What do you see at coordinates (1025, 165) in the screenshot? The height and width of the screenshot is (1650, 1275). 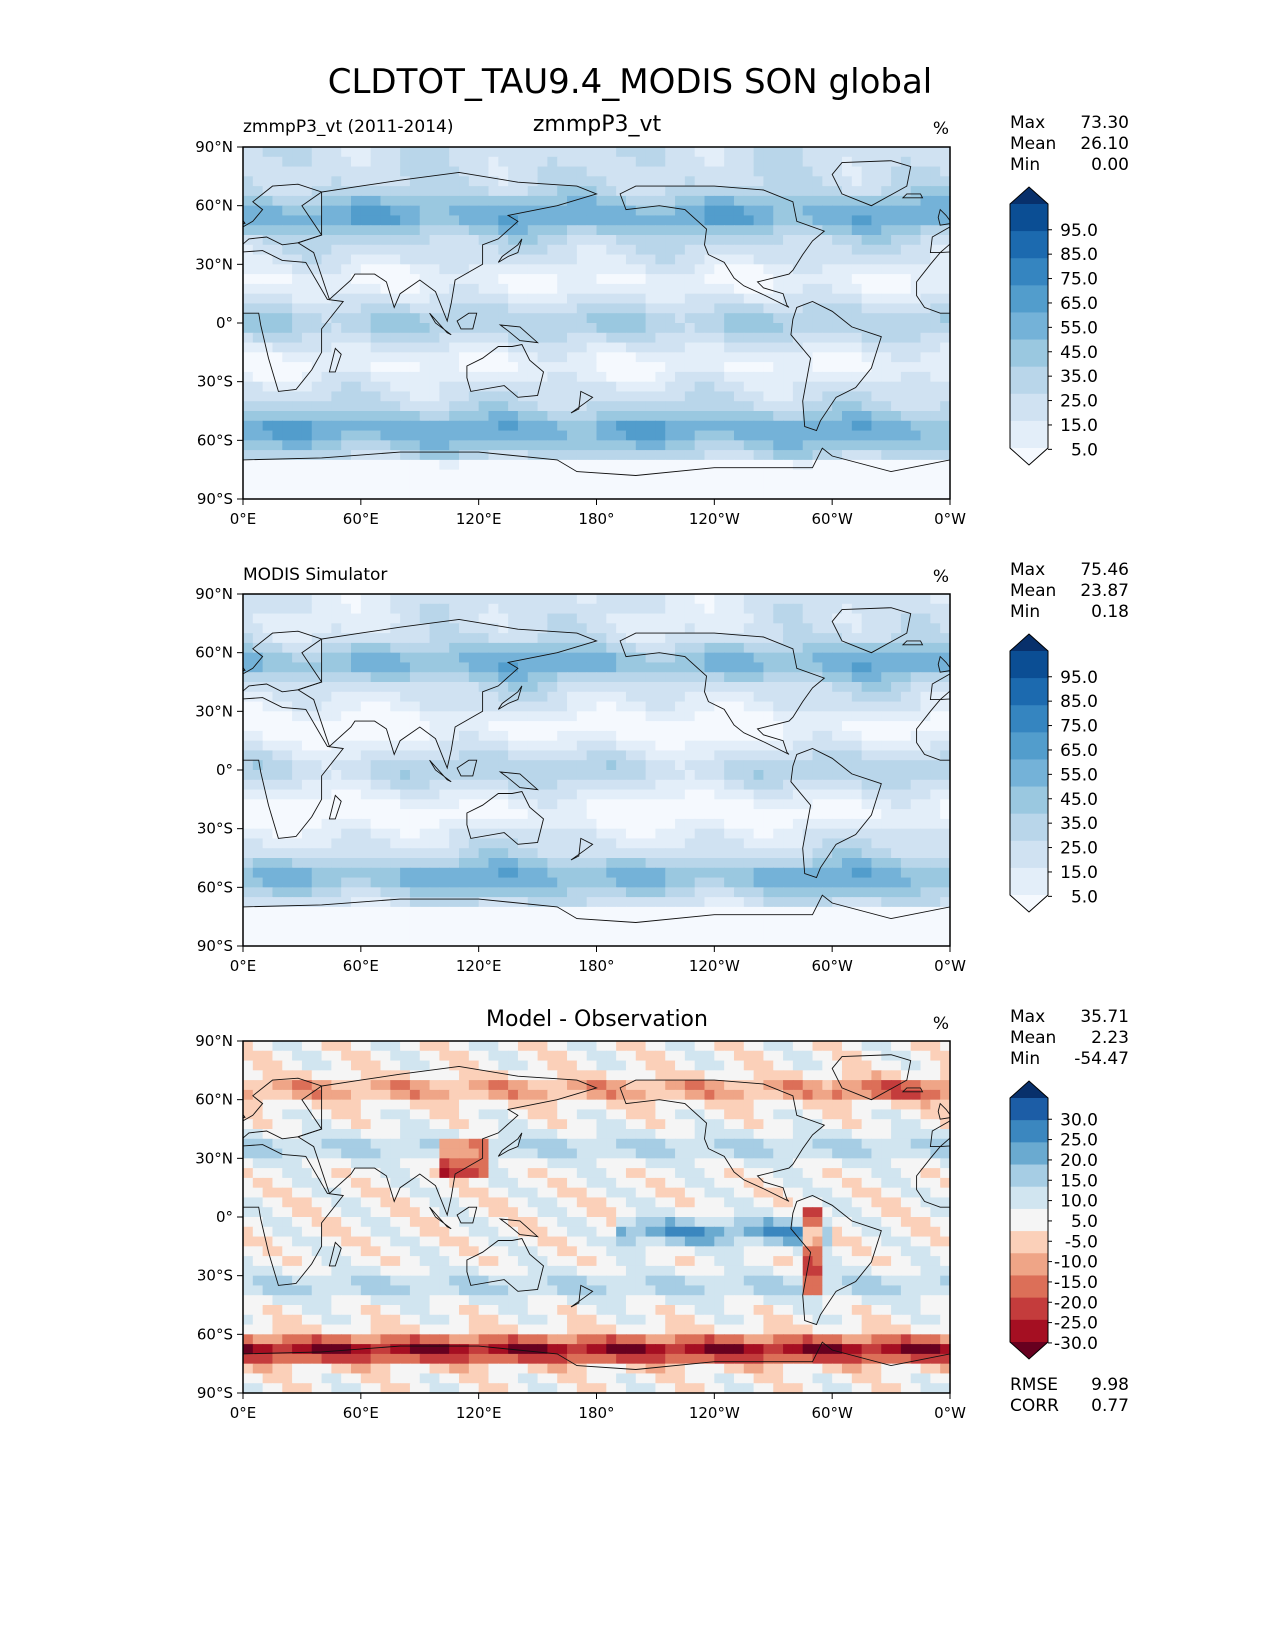 I see `stat-label: Min` at bounding box center [1025, 165].